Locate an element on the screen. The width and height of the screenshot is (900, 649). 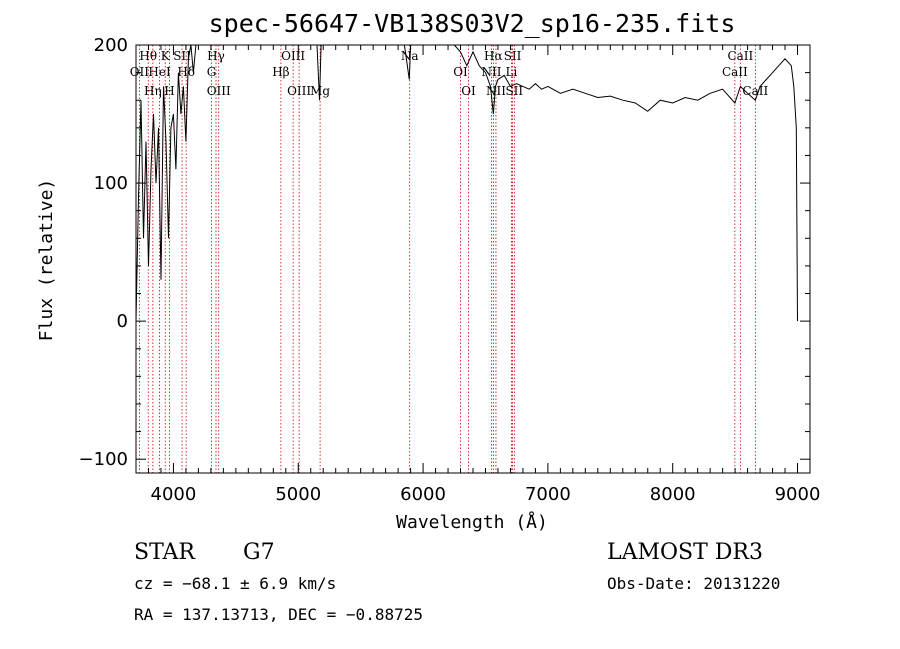
spectral-line-label: G is located at coordinates (212, 72).